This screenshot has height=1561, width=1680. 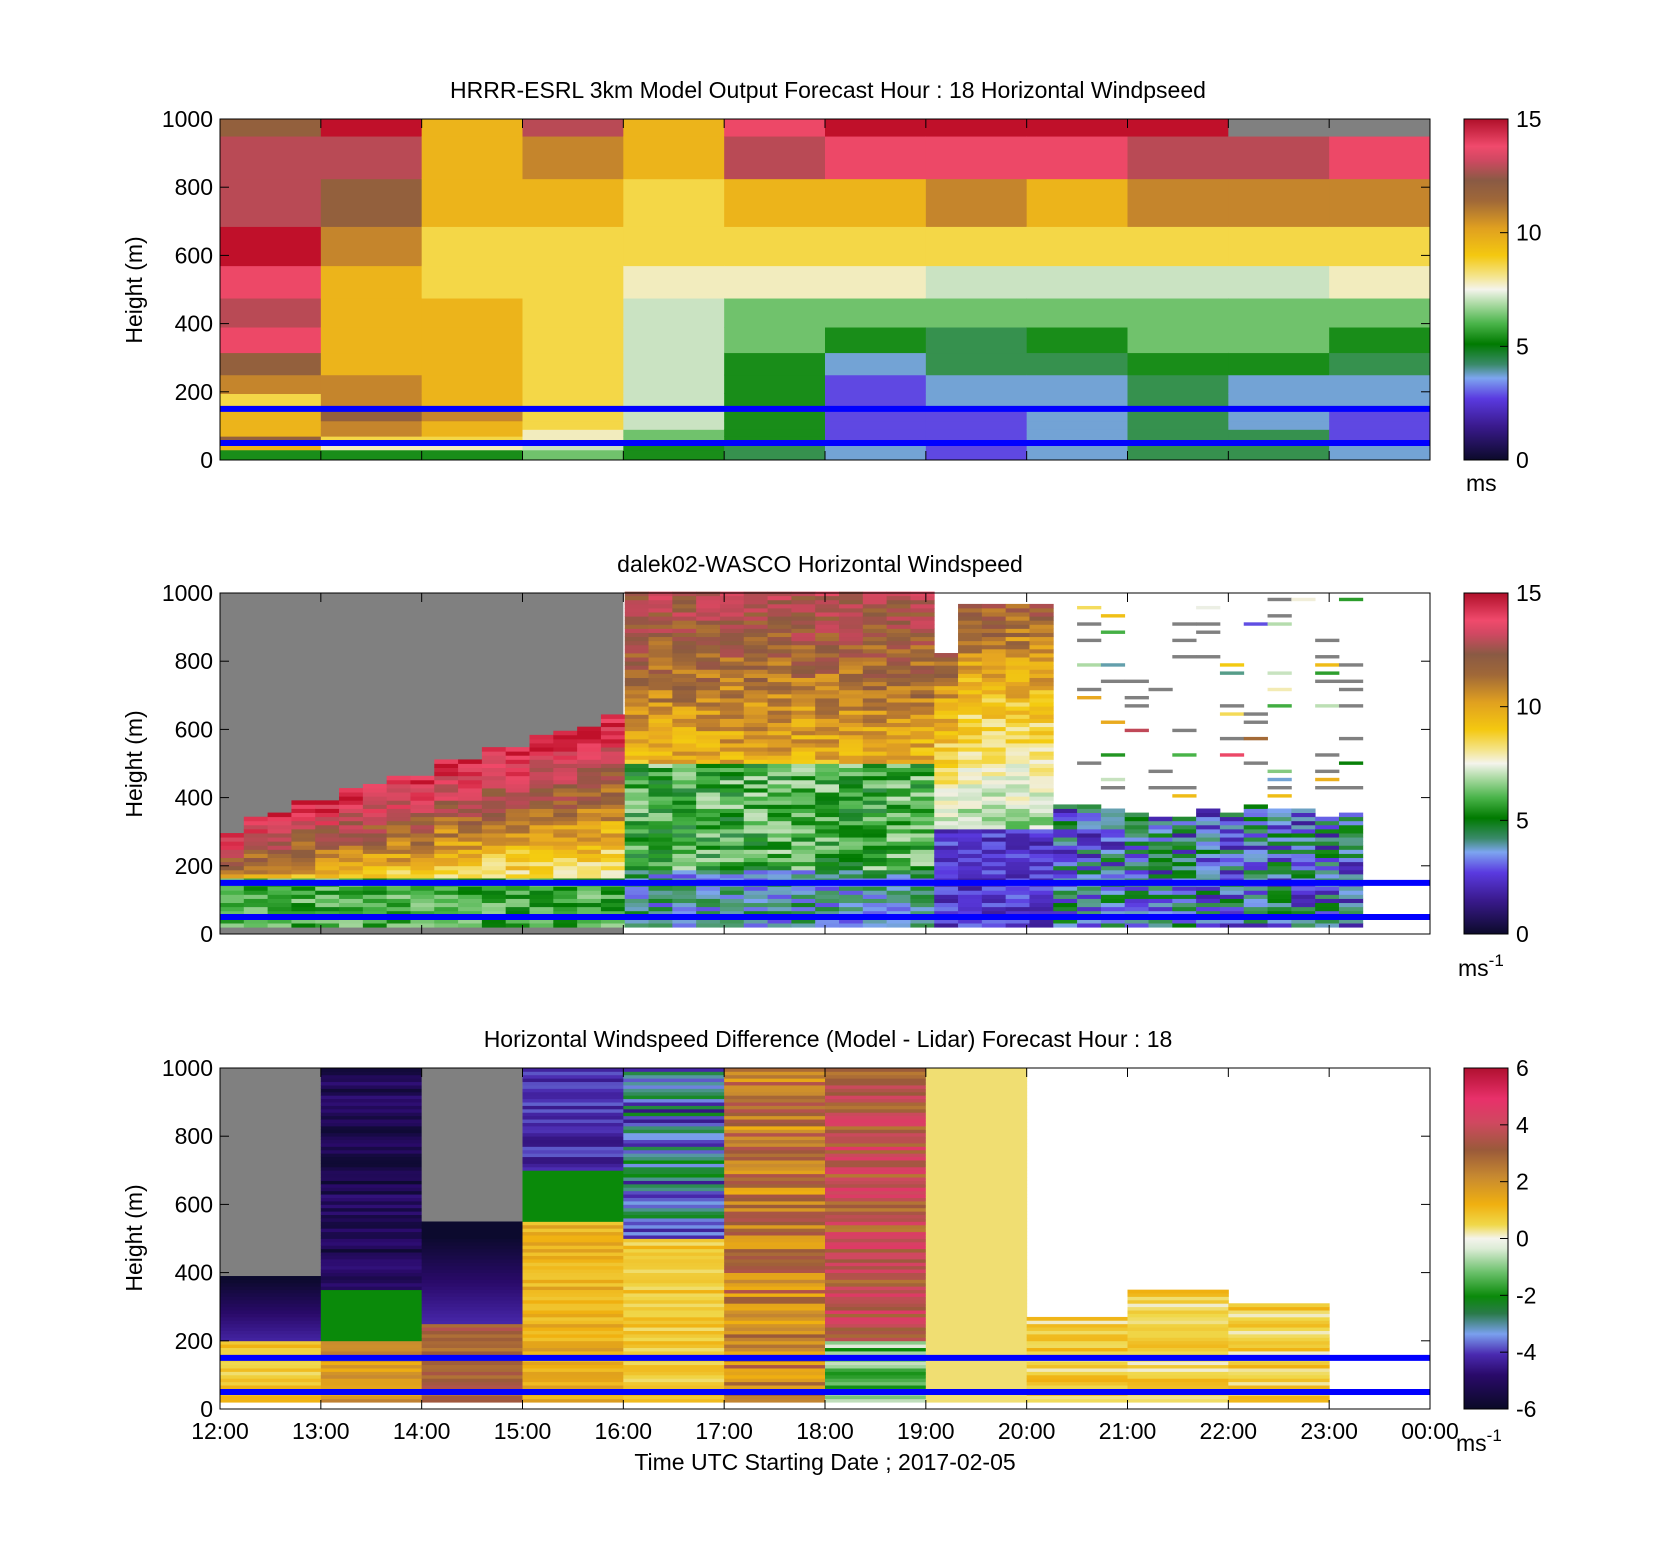 I want to click on colorbar-tick-label: 0, so click(x=1522, y=934).